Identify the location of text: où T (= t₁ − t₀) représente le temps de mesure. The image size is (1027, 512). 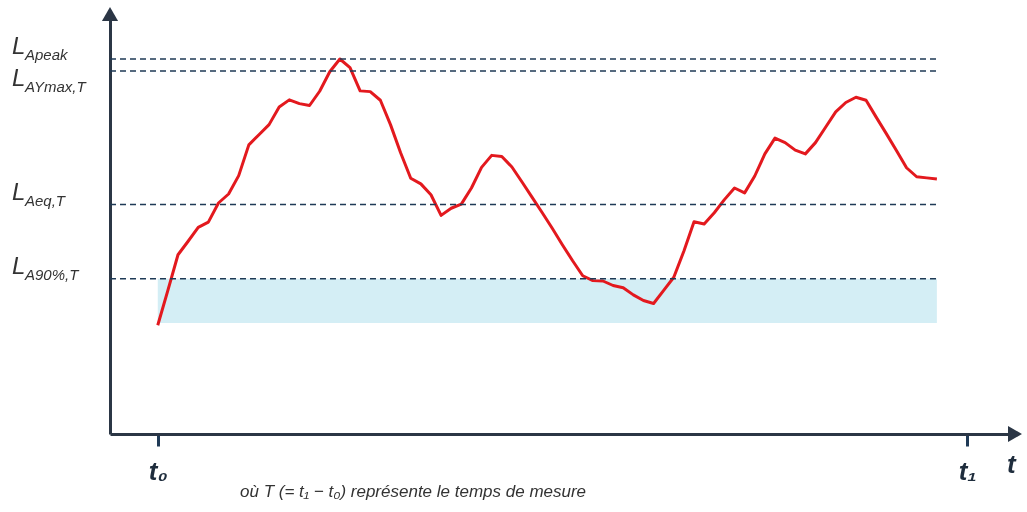
(413, 491).